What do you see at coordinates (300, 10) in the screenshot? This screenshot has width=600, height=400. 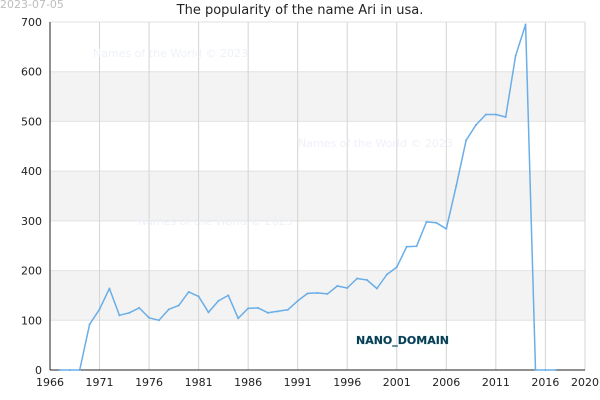 I see `chart-title: The popularity of the name Ari in usa.` at bounding box center [300, 10].